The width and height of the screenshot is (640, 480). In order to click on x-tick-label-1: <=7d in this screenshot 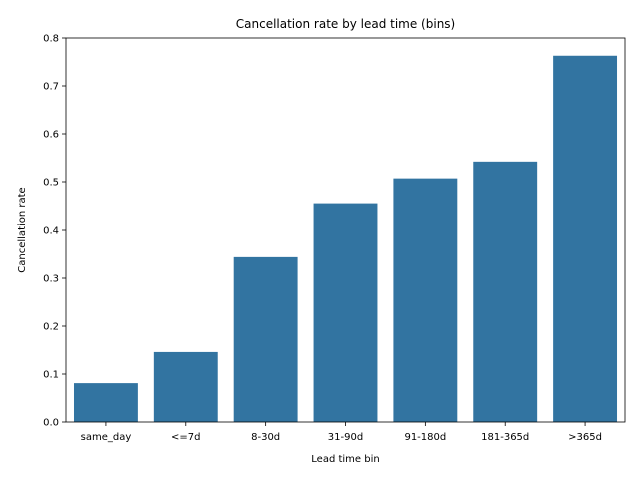, I will do `click(185, 437)`.